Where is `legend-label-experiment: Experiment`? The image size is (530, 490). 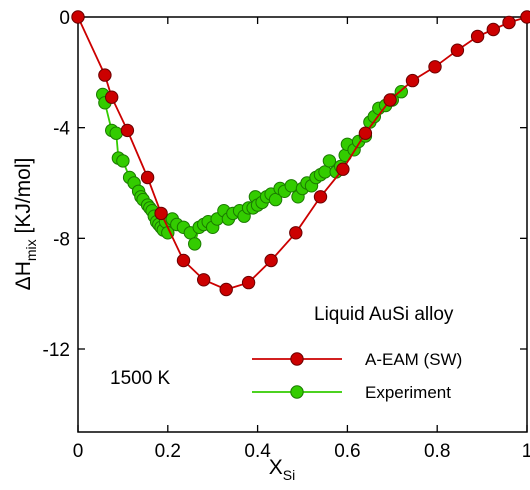
legend-label-experiment: Experiment is located at coordinates (408, 392).